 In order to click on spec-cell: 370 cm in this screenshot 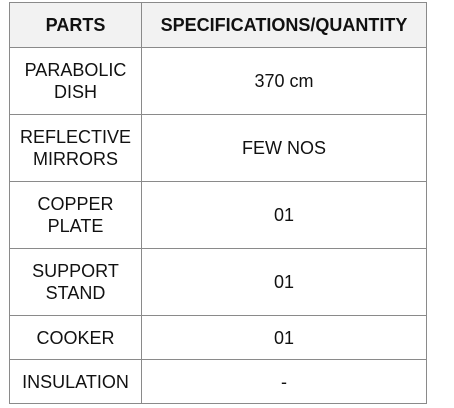, I will do `click(284, 81)`.